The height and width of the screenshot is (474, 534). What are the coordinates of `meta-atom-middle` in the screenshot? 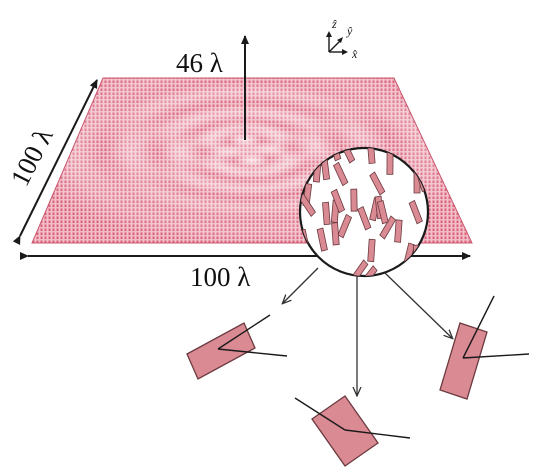 It's located at (352, 431).